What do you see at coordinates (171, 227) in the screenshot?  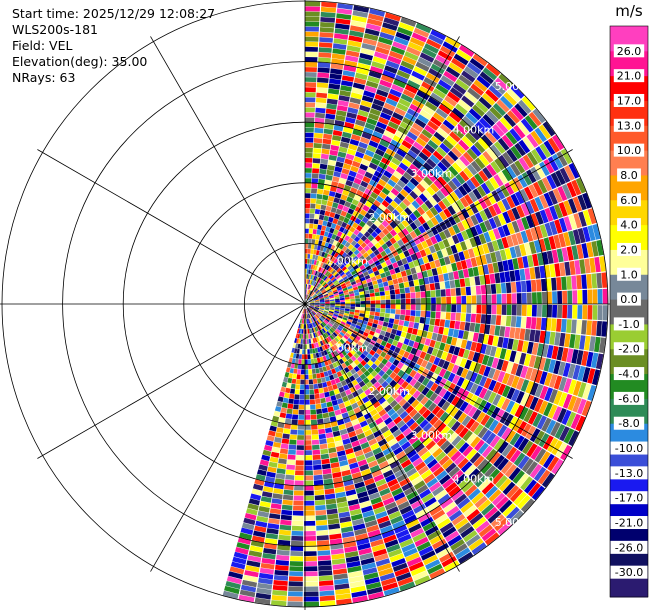 I see `azimuth-spoke` at bounding box center [171, 227].